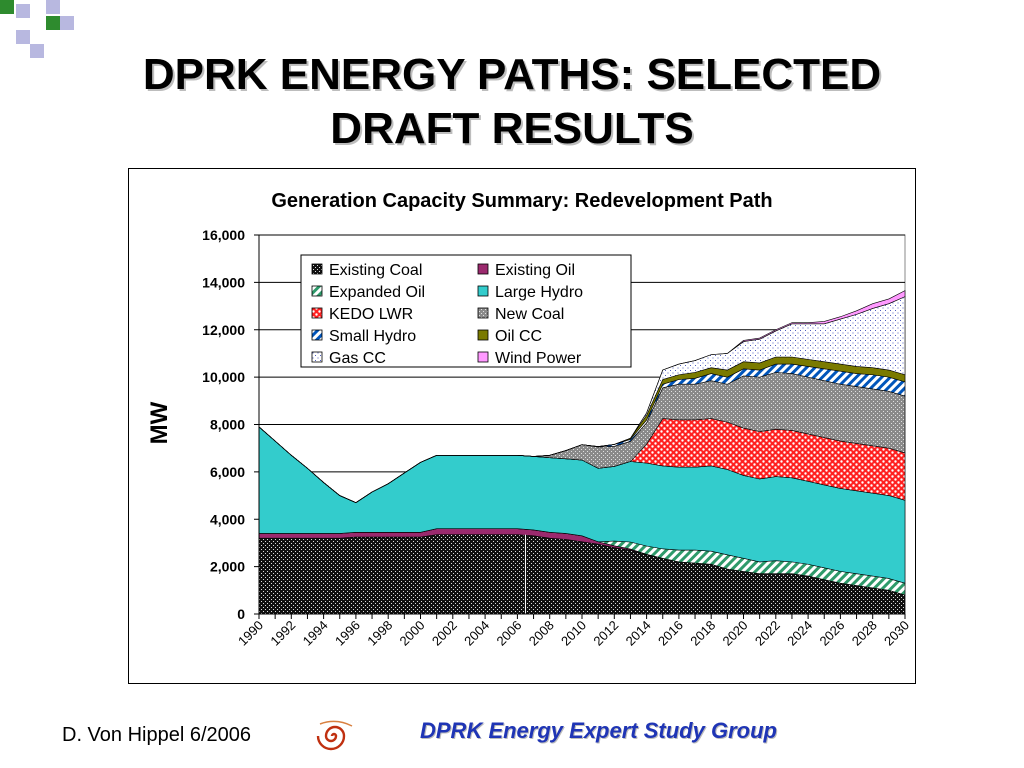 The width and height of the screenshot is (1024, 768). What do you see at coordinates (334, 735) in the screenshot?
I see `spiral-logo-icon` at bounding box center [334, 735].